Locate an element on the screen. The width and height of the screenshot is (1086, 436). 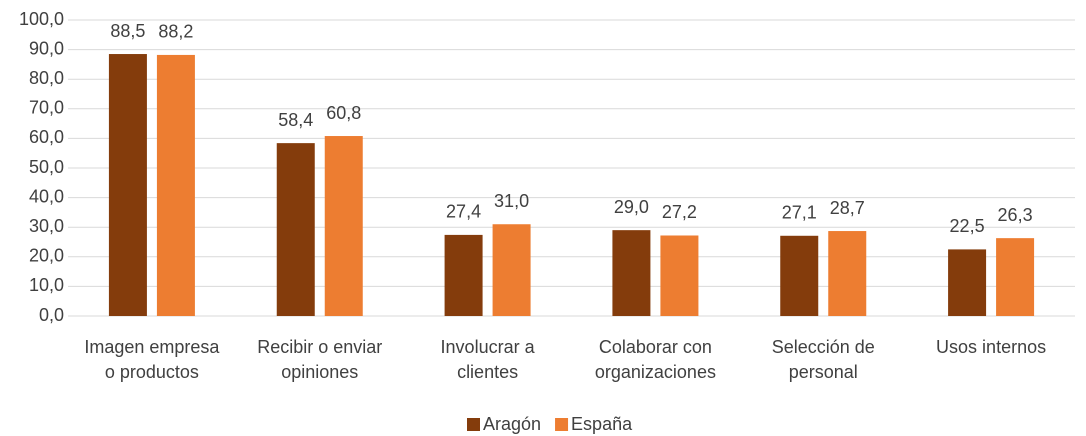
x-tick-label: Imagen empresa o productos is located at coordinates (152, 359).